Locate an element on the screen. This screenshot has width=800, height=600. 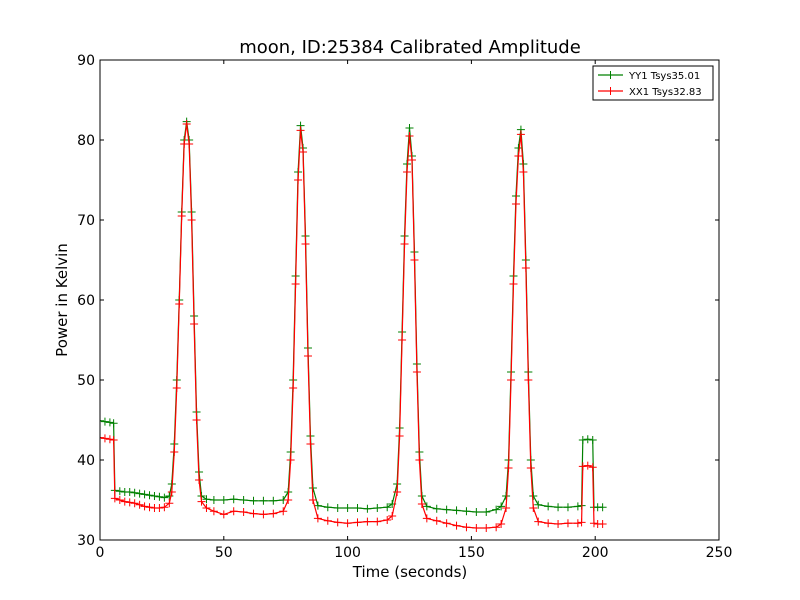
legend: YY1 Tsys35.01 XX1 Tsys32.83 is located at coordinates (653, 83).